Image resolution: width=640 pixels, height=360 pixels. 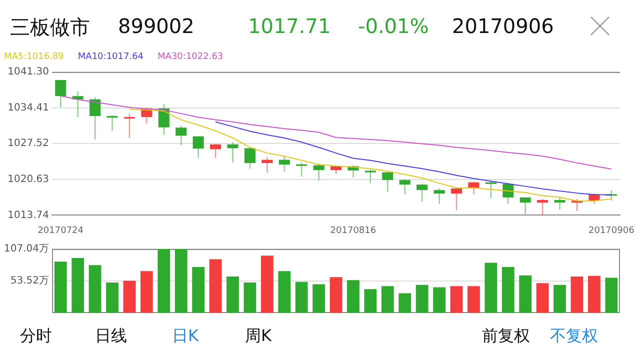 What do you see at coordinates (29, 281) in the screenshot?
I see `y-tick-label: 53.52万` at bounding box center [29, 281].